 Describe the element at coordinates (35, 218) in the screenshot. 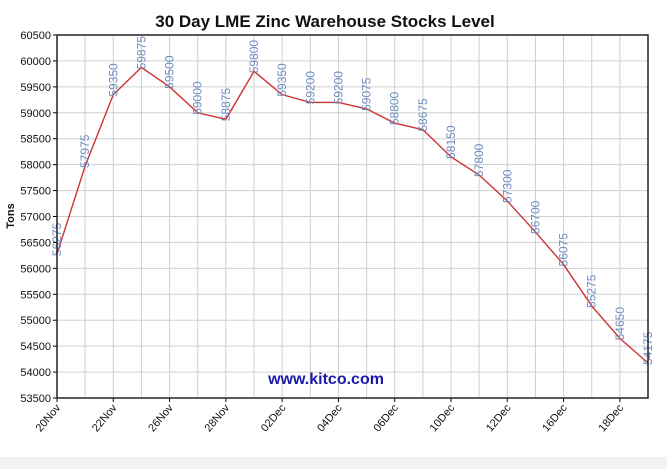

I see `y-tick-label: 57000` at that location.